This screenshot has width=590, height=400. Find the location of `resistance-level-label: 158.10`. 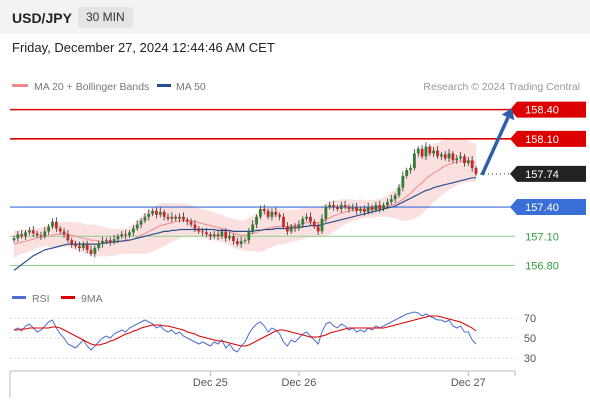

resistance-level-label: 158.10 is located at coordinates (542, 140).